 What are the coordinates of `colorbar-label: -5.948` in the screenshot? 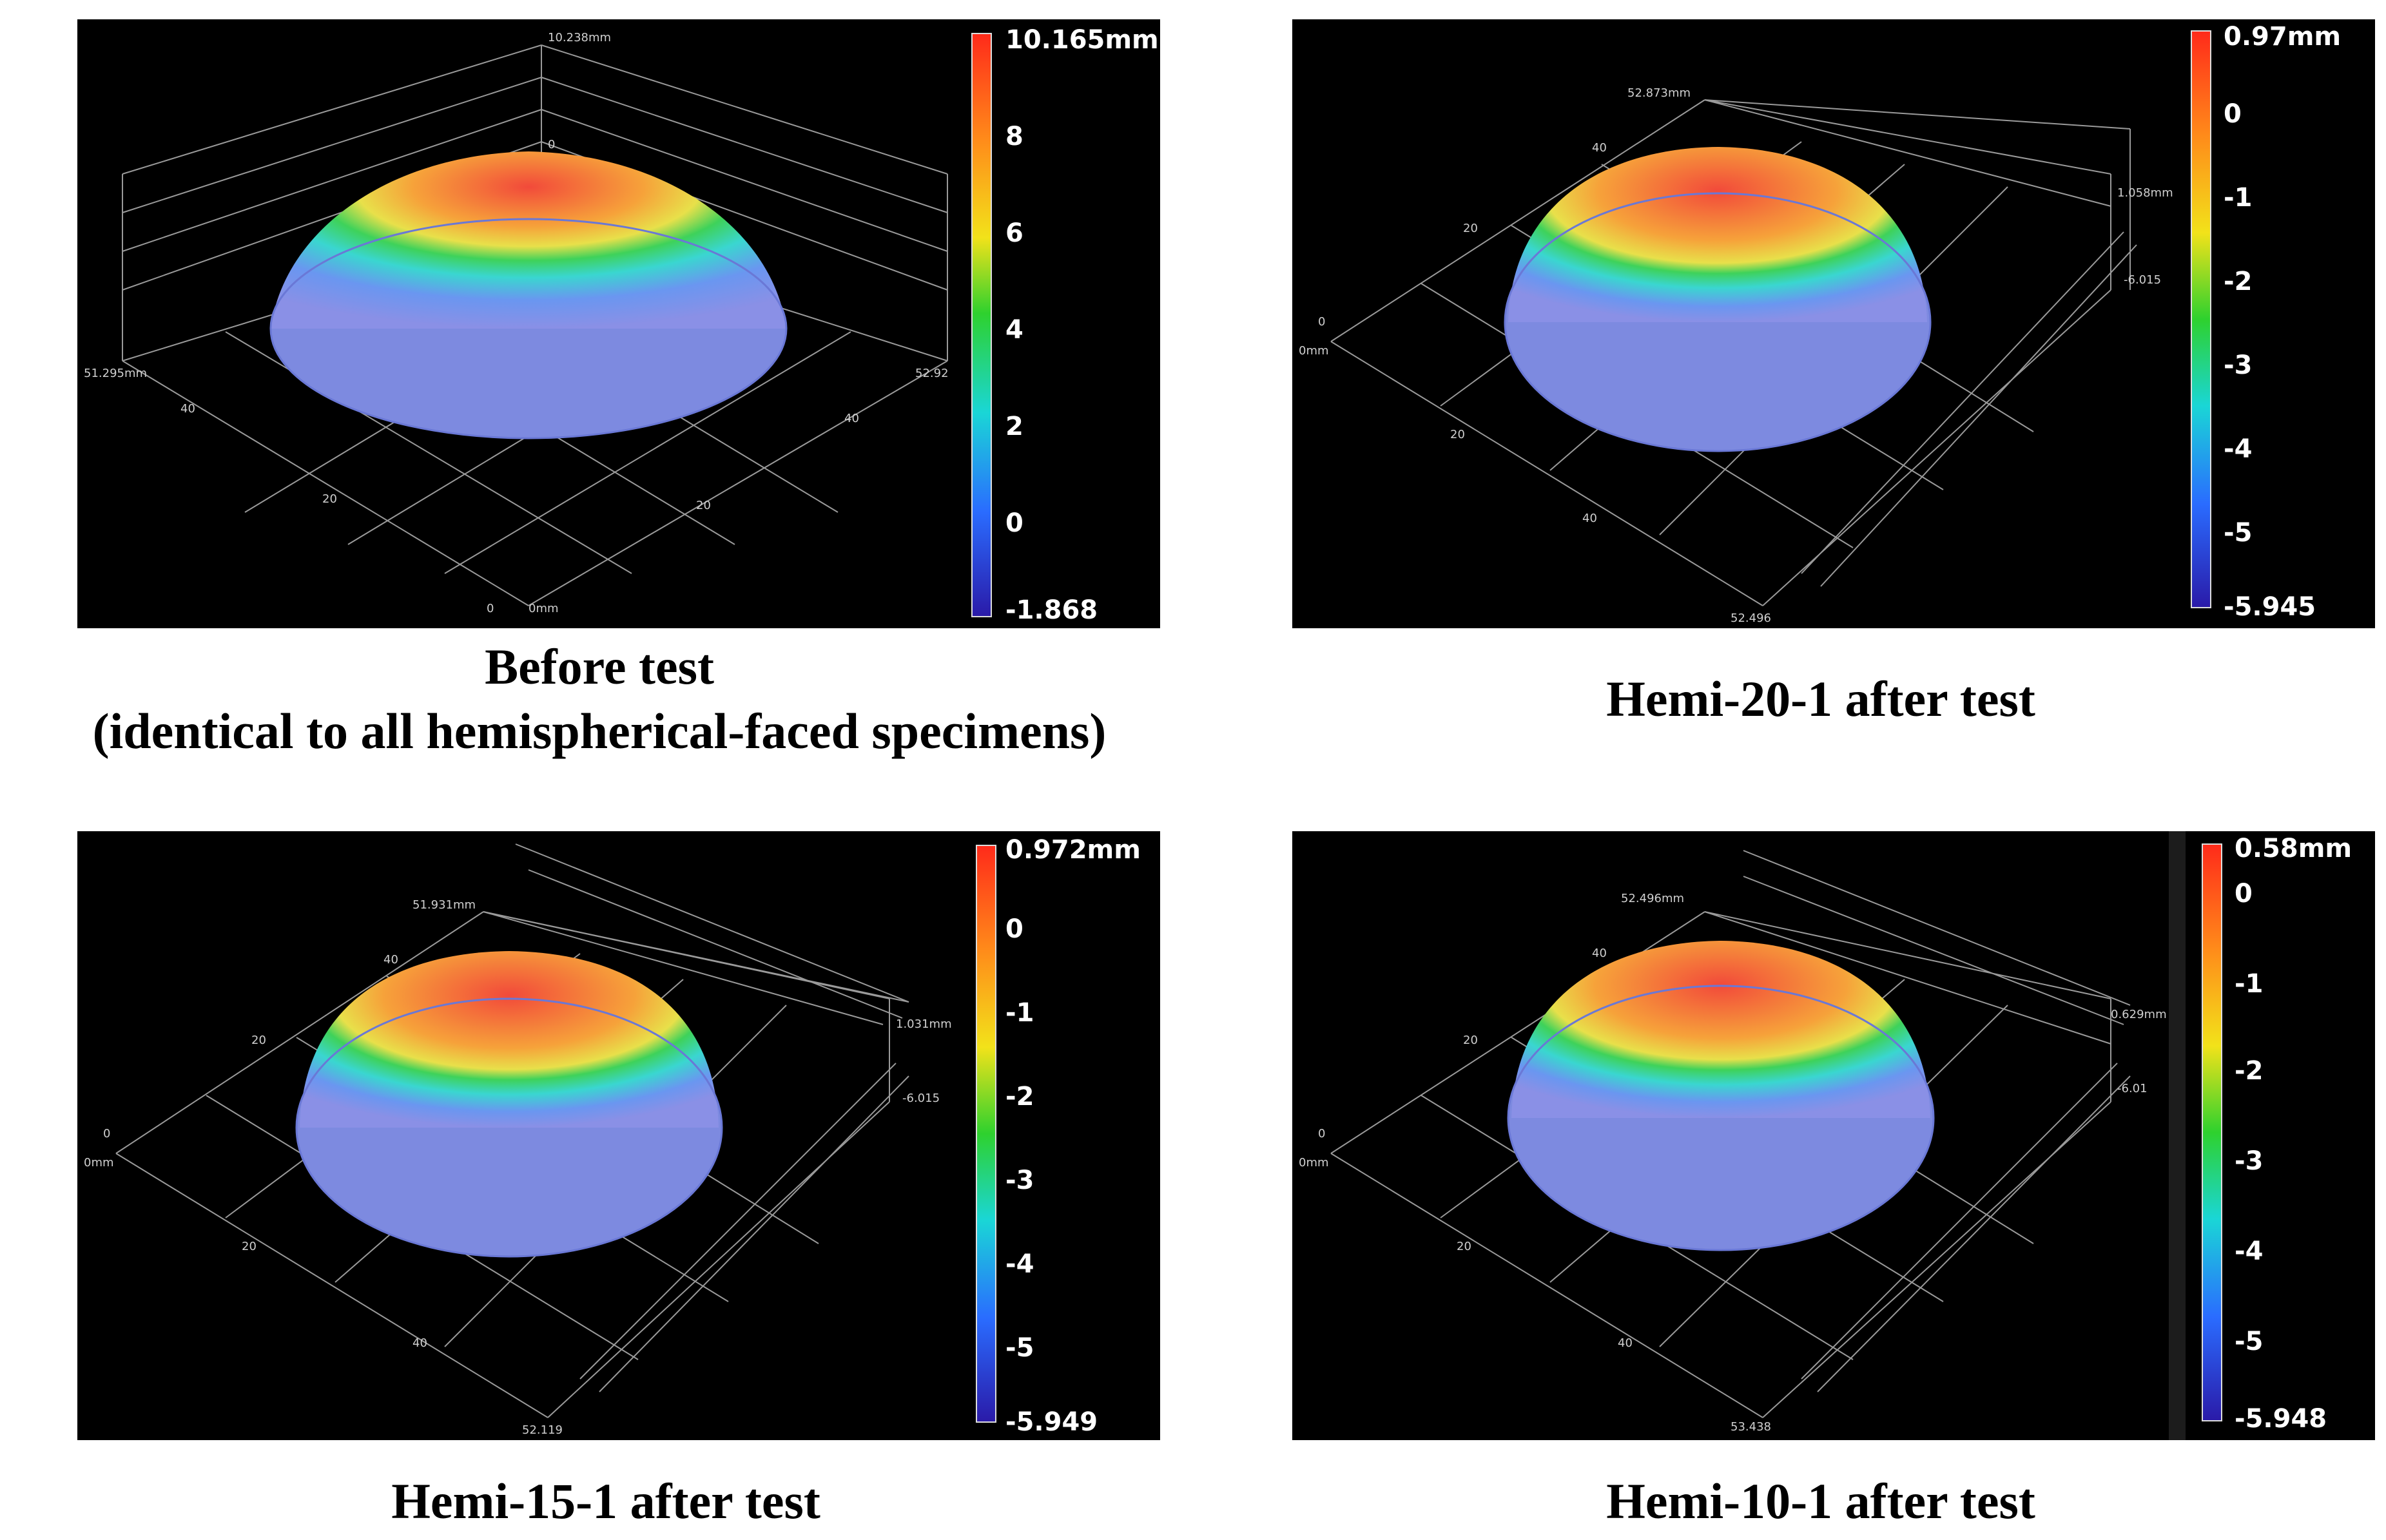 It's located at (2281, 1419).